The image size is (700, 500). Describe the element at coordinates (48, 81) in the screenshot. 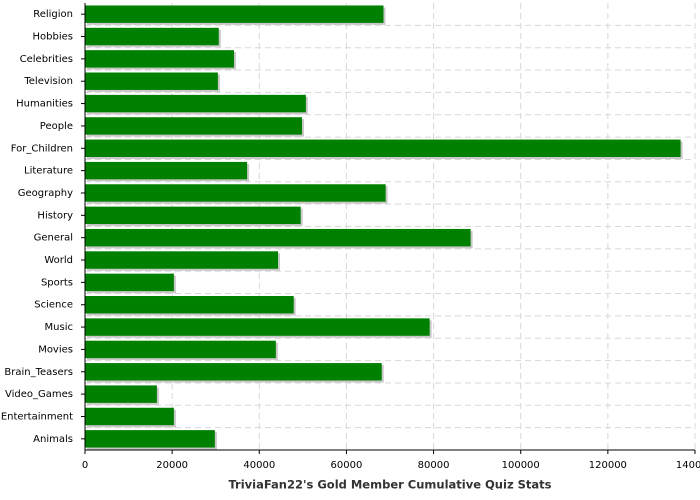

I see `y-tick-label: Television` at that location.